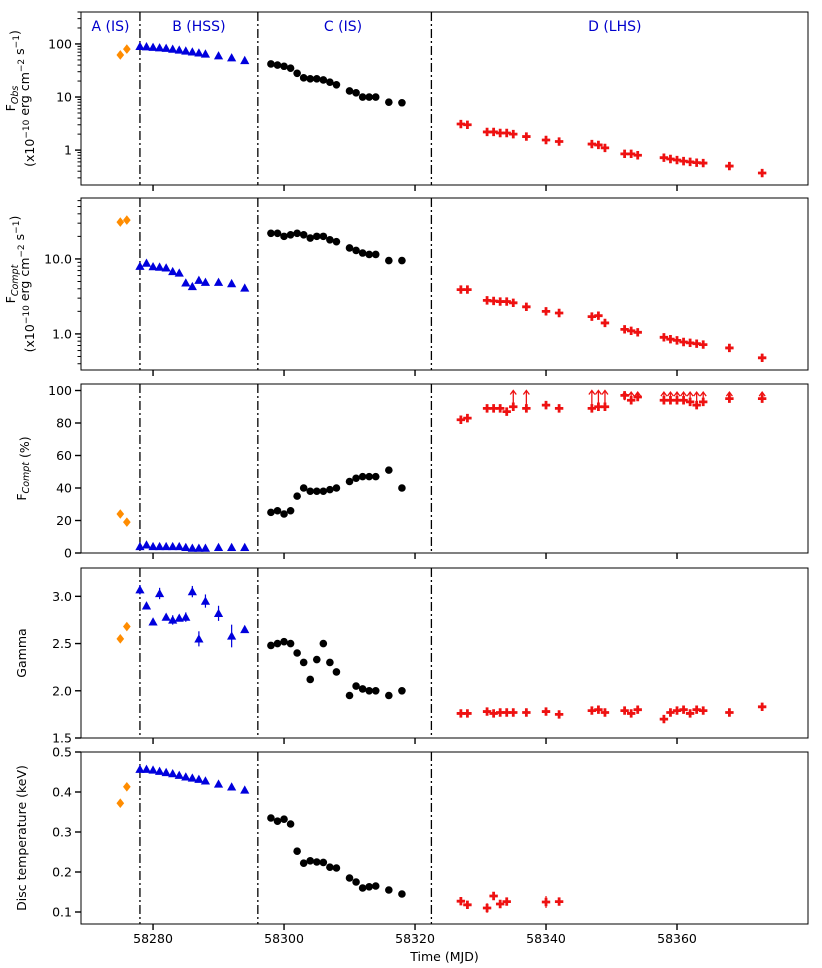 Image resolution: width=822 pixels, height=968 pixels. I want to click on y-tick-label: 40, so click(64, 488).